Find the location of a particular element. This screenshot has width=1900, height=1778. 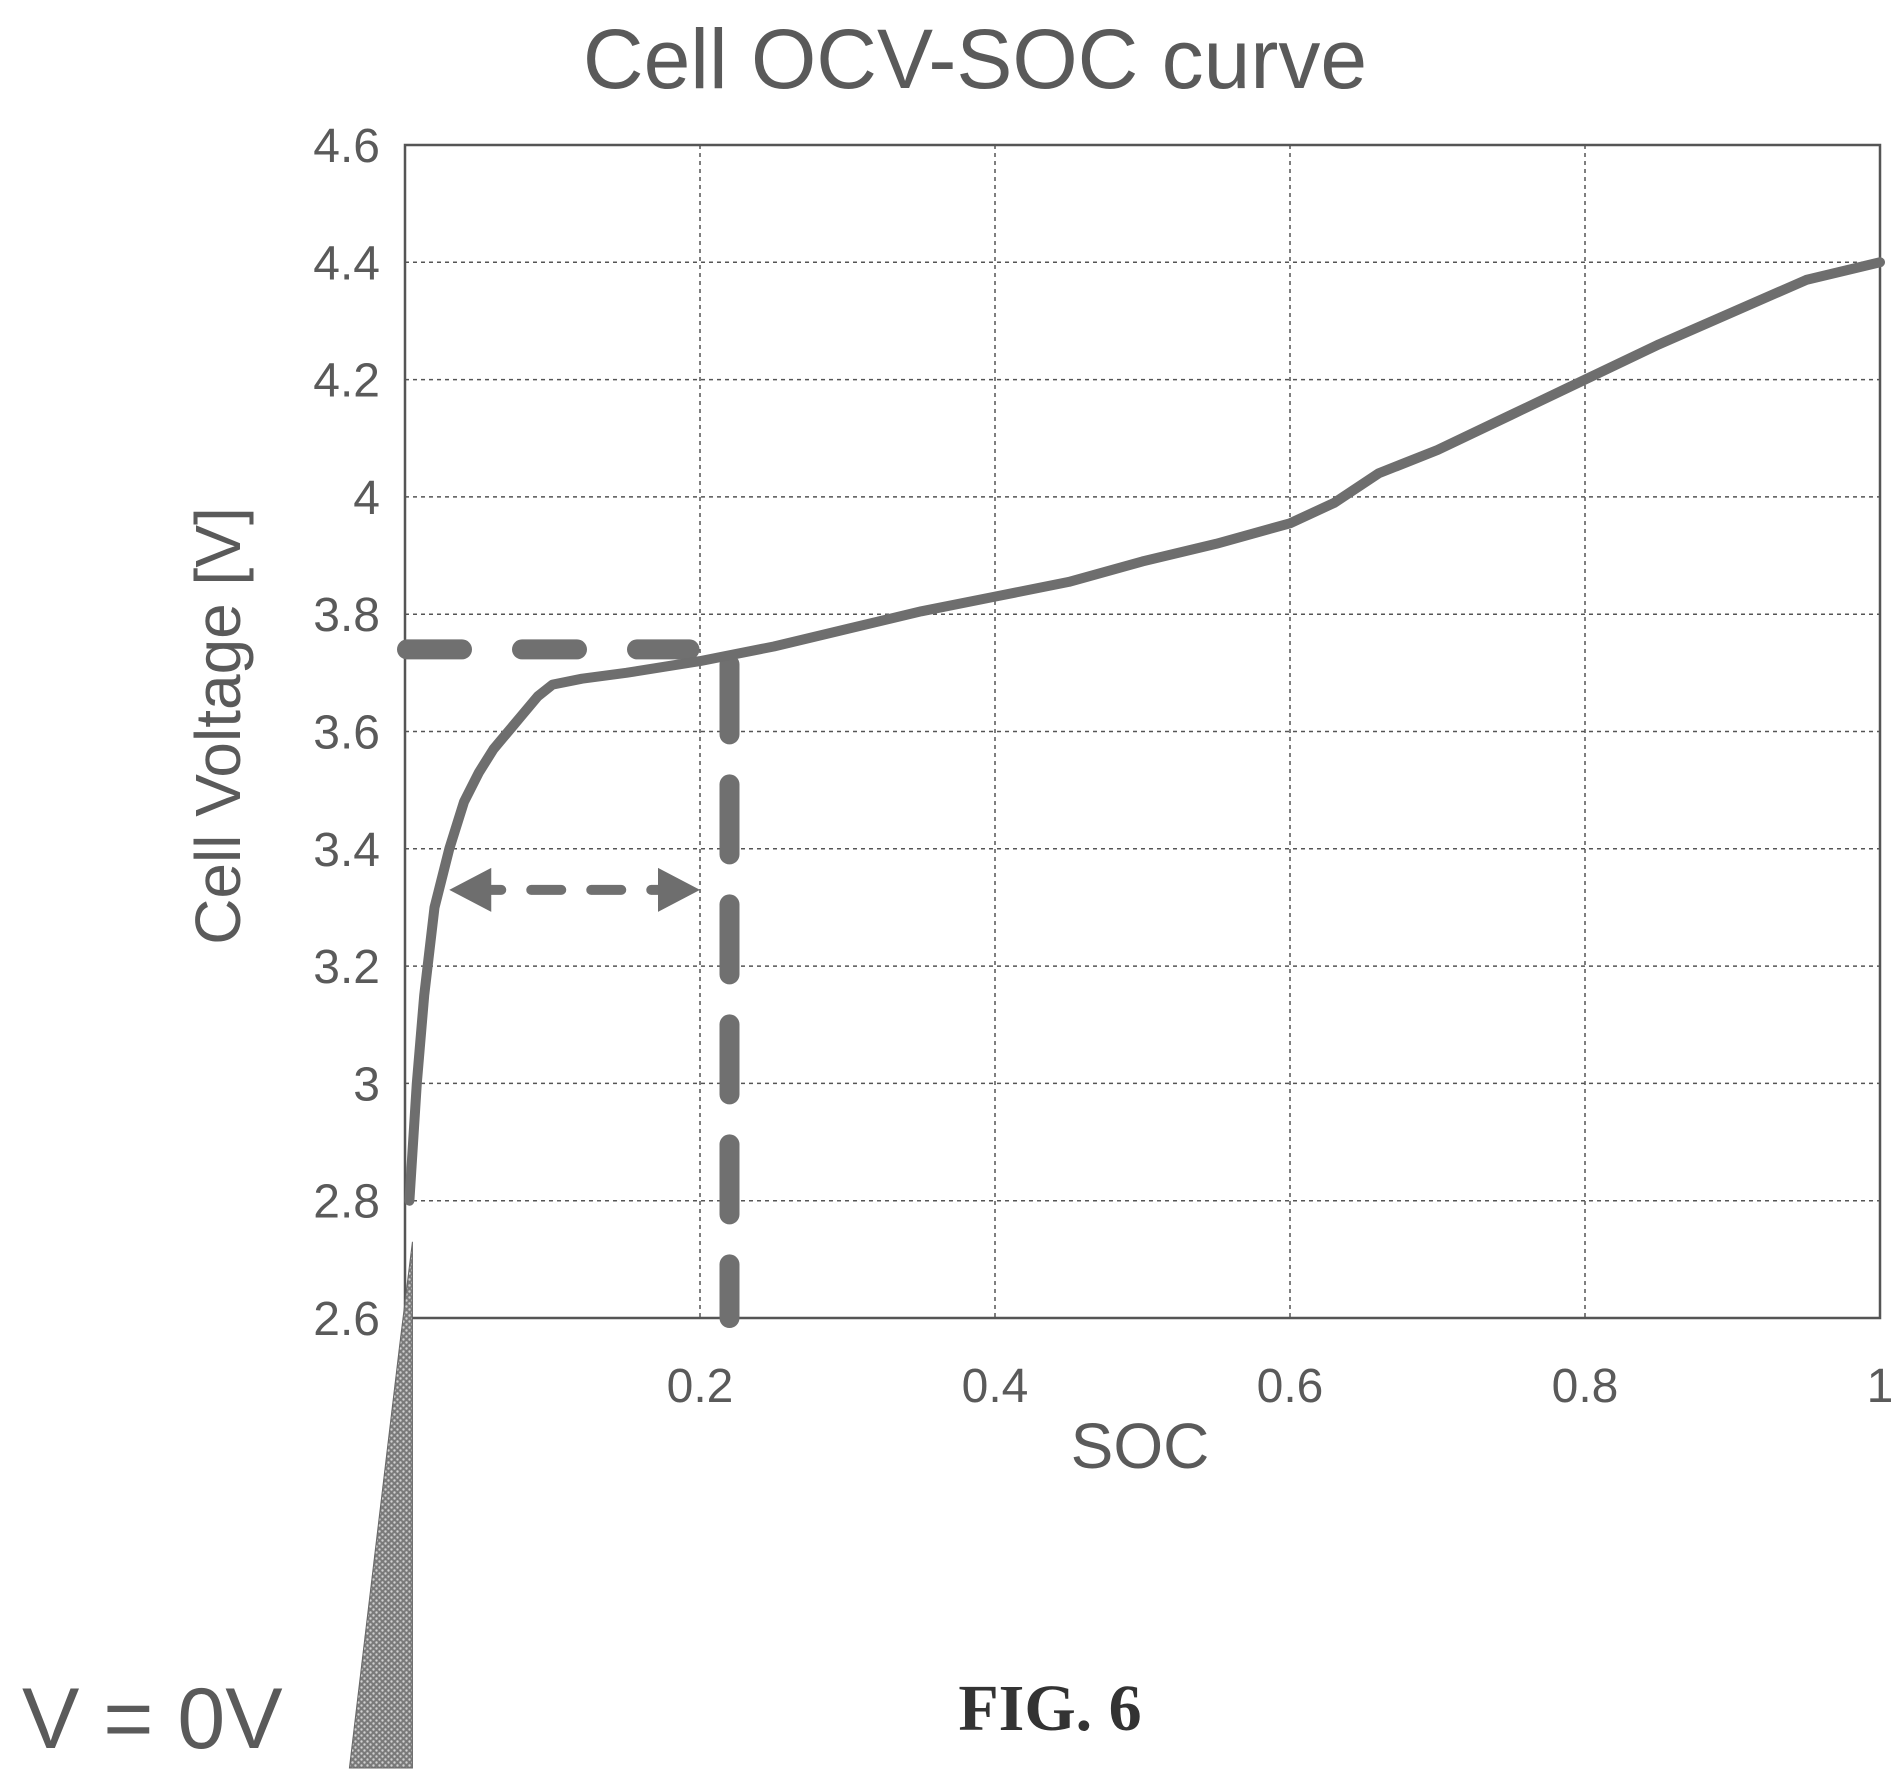

x-tick-label: 0.2 is located at coordinates (700, 1386).